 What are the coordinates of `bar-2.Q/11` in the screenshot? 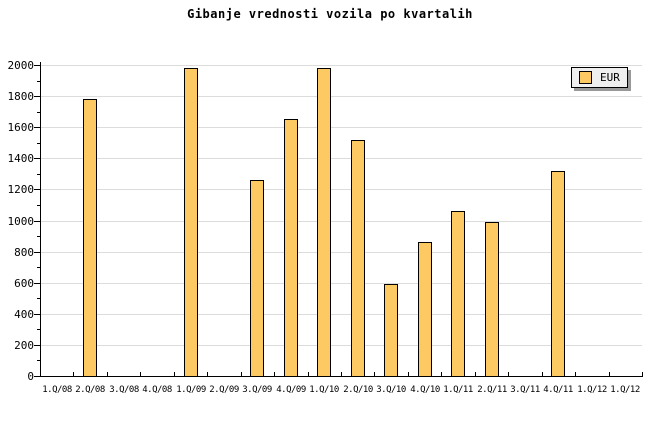 It's located at (492, 299).